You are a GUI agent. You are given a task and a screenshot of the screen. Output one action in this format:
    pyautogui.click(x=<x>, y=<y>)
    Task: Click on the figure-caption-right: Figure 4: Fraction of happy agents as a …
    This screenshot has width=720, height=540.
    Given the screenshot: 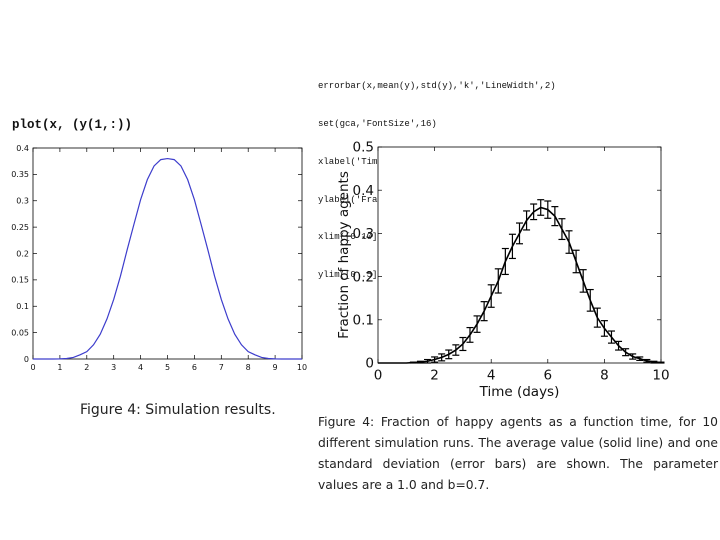 What is the action you would take?
    pyautogui.click(x=518, y=453)
    